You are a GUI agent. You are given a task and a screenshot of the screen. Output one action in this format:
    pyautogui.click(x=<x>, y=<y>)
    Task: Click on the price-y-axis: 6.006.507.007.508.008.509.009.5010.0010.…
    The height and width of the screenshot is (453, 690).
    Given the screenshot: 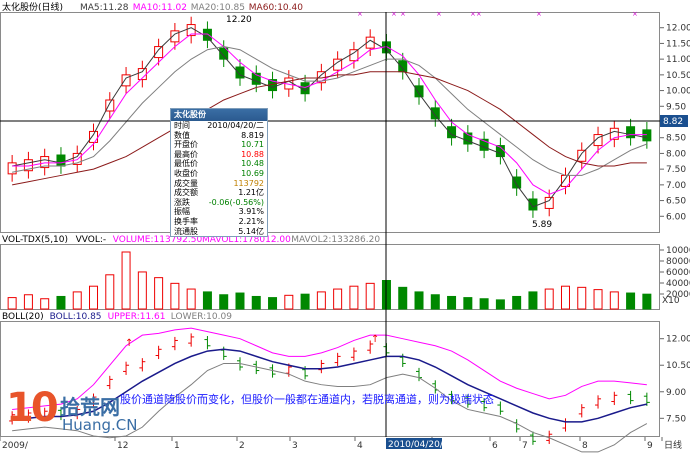 What is the action you would take?
    pyautogui.click(x=675, y=123)
    